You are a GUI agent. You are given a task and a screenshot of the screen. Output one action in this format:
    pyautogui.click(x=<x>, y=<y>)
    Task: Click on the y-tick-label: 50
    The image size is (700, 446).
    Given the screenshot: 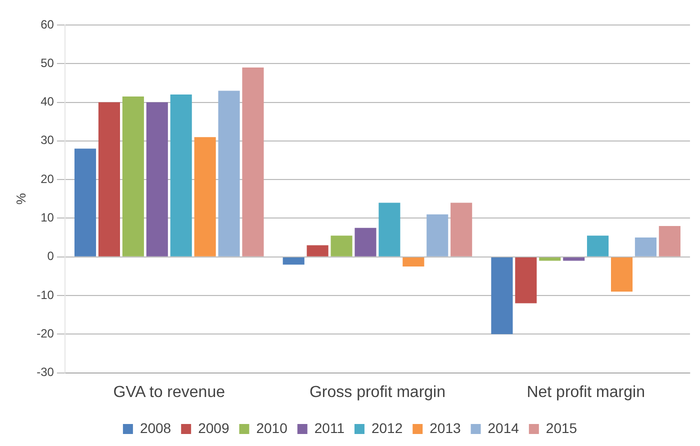 What is the action you would take?
    pyautogui.click(x=47, y=63)
    